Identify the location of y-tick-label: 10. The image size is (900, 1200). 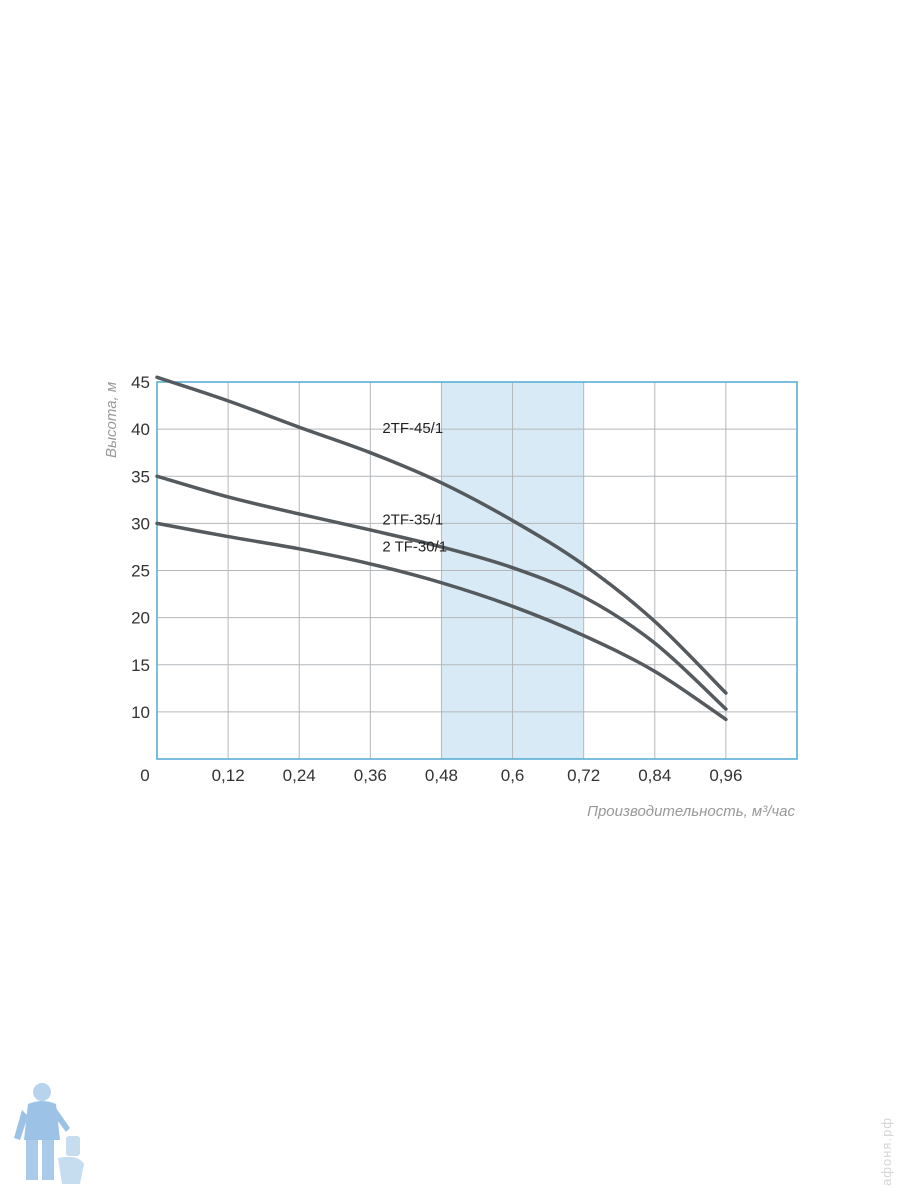
(140, 712).